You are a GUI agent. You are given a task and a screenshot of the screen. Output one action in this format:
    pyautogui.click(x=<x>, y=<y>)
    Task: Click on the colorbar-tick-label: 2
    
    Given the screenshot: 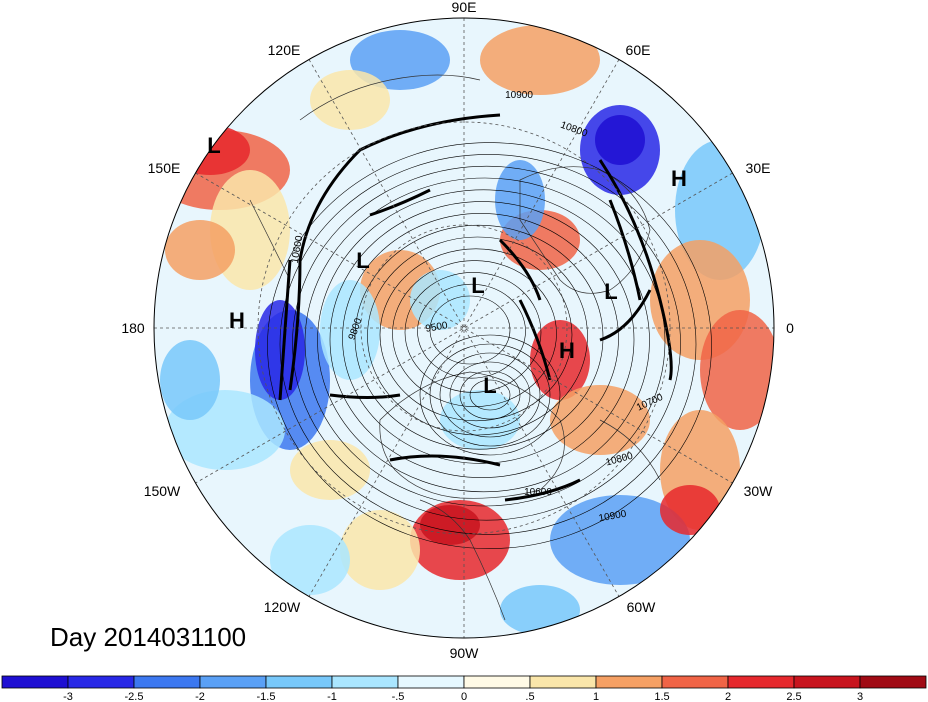 What is the action you would take?
    pyautogui.click(x=728, y=696)
    